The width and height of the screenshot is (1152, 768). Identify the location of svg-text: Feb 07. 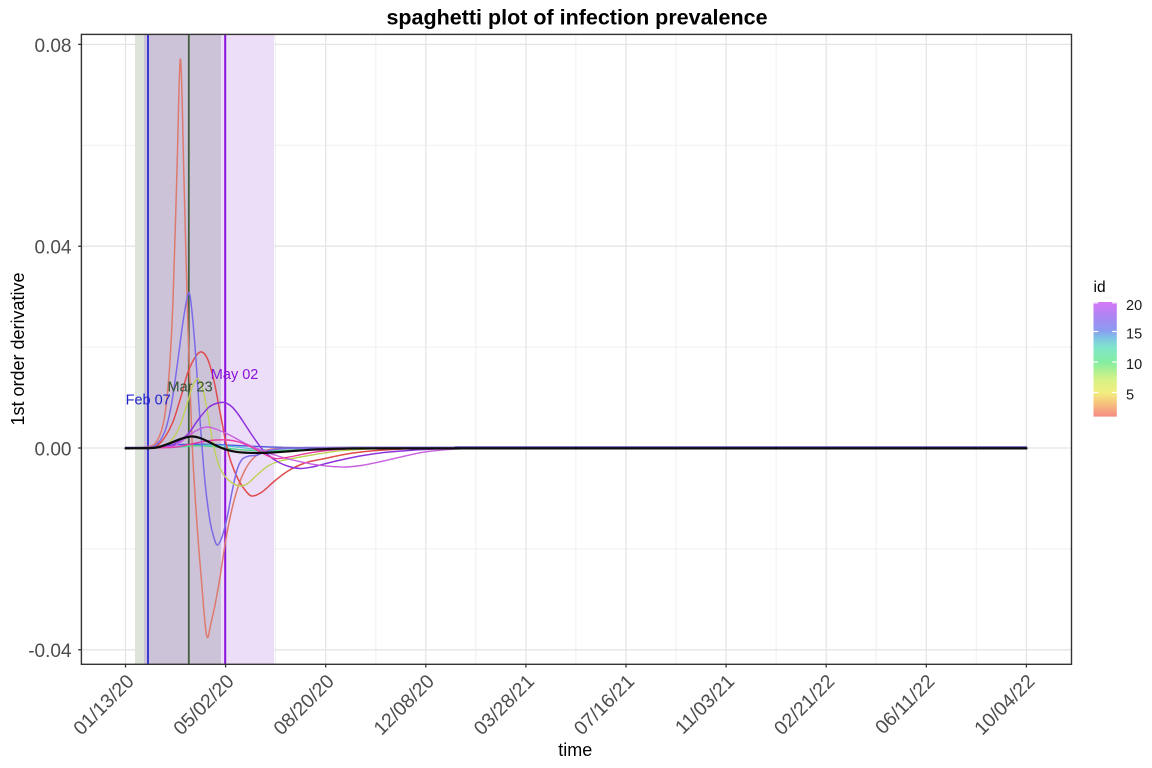
(148, 401).